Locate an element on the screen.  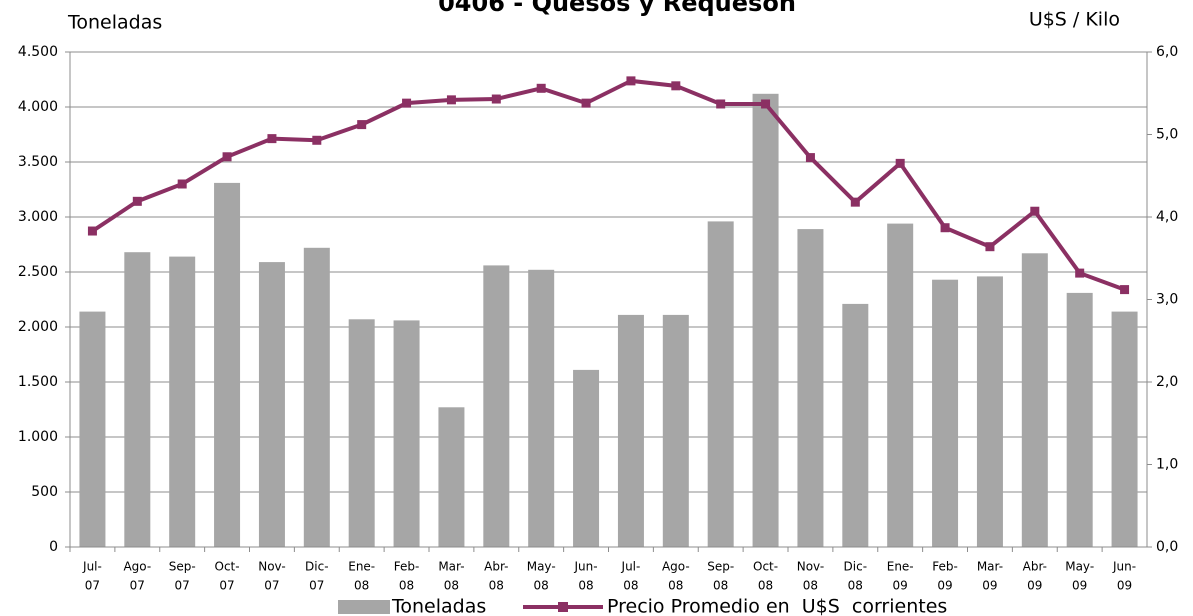
y2-tick-label: 6,0 is located at coordinates (1167, 52).